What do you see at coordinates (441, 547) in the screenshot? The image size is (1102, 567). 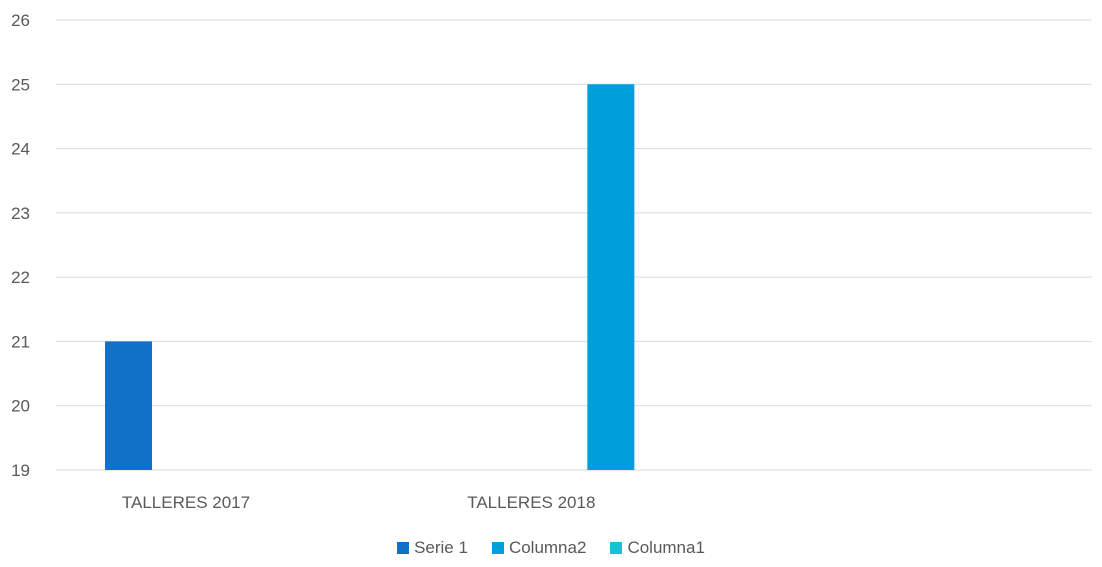 I see `legend-label: Serie 1` at bounding box center [441, 547].